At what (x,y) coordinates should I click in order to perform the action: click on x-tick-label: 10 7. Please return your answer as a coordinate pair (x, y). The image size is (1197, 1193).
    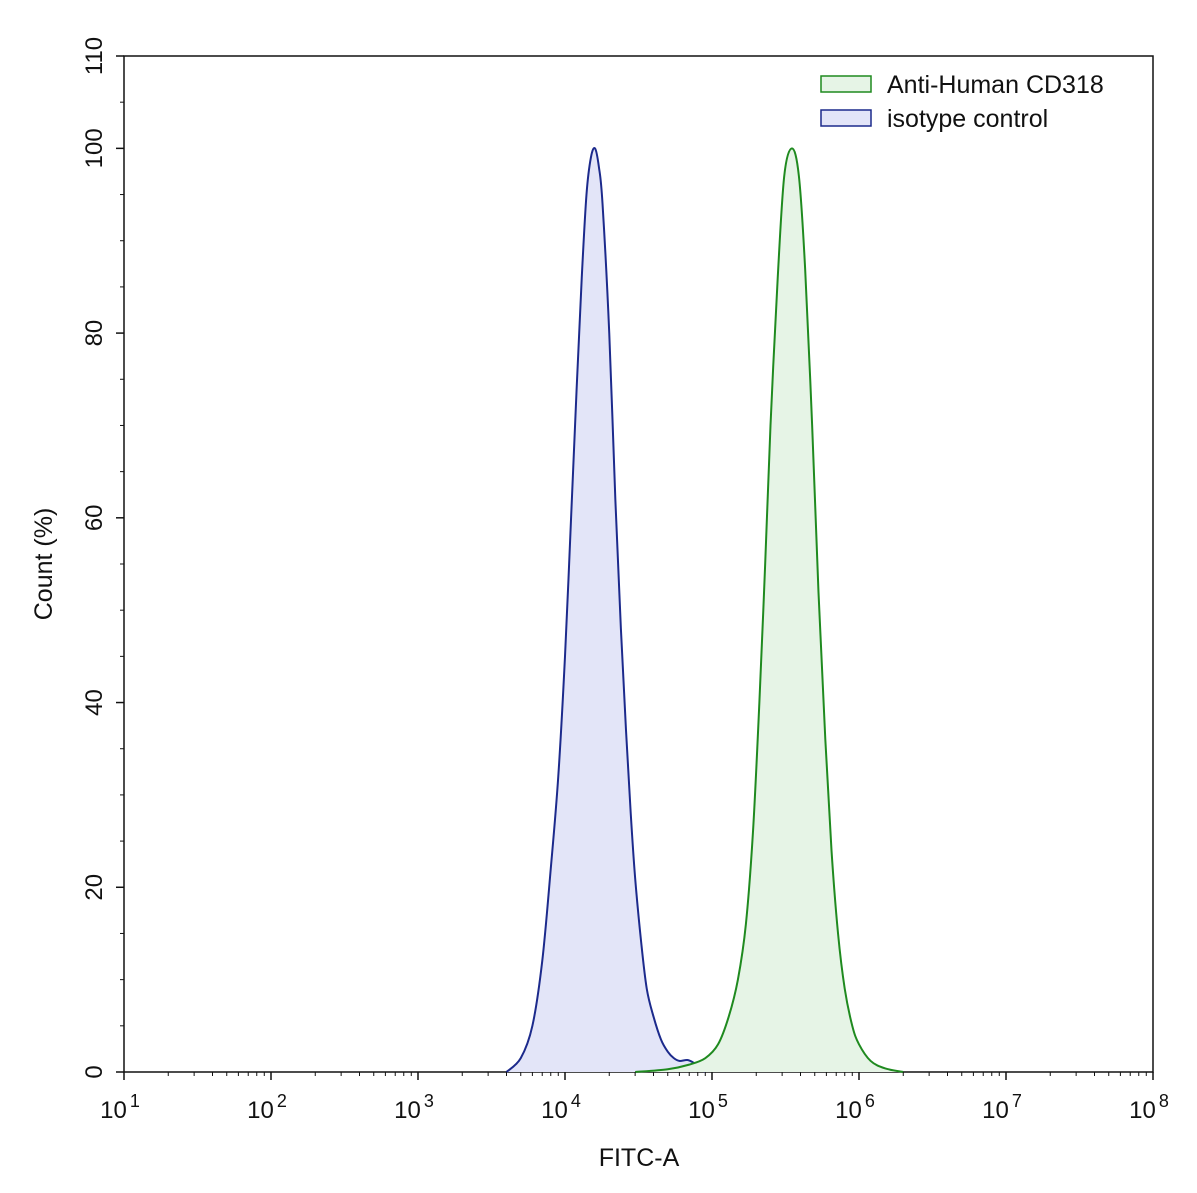
    Looking at the image, I should click on (1002, 1107).